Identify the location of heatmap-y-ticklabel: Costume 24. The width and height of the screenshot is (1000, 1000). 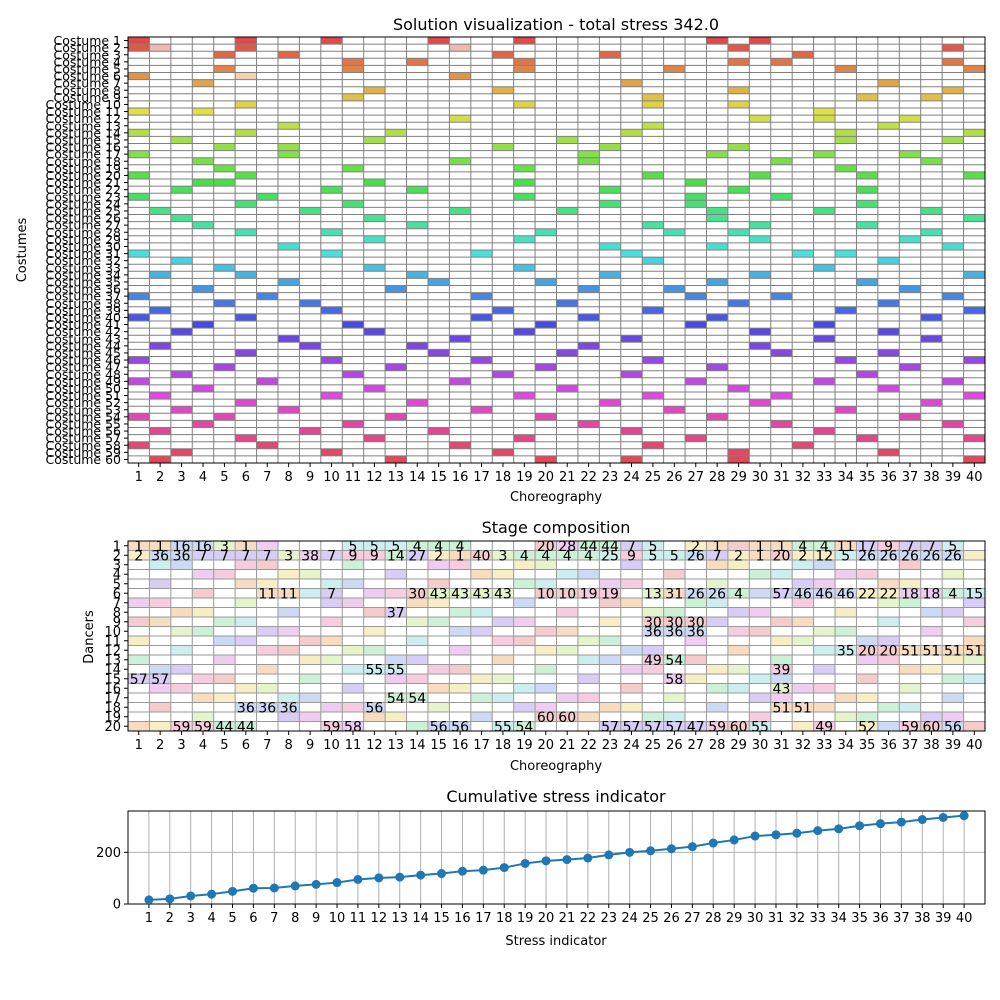
(84, 203).